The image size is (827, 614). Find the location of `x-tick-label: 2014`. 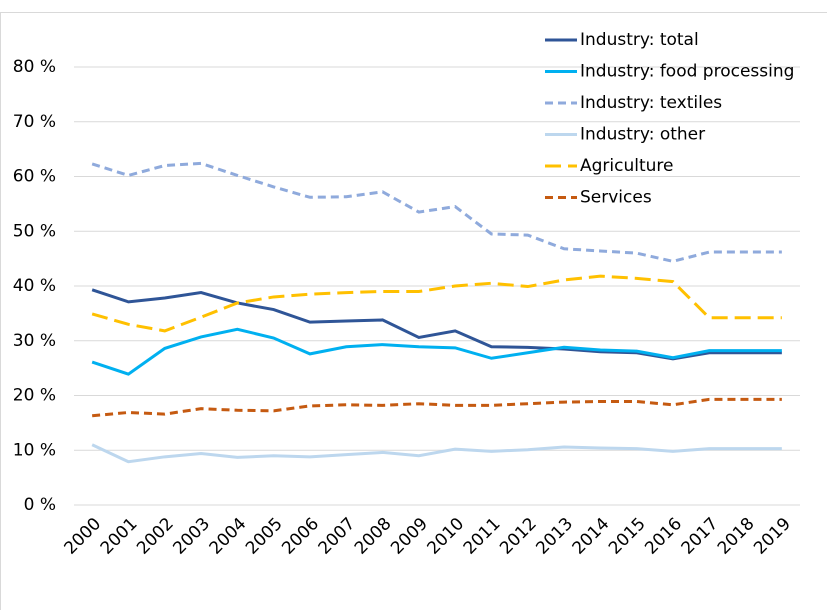

x-tick-label: 2014 is located at coordinates (591, 536).